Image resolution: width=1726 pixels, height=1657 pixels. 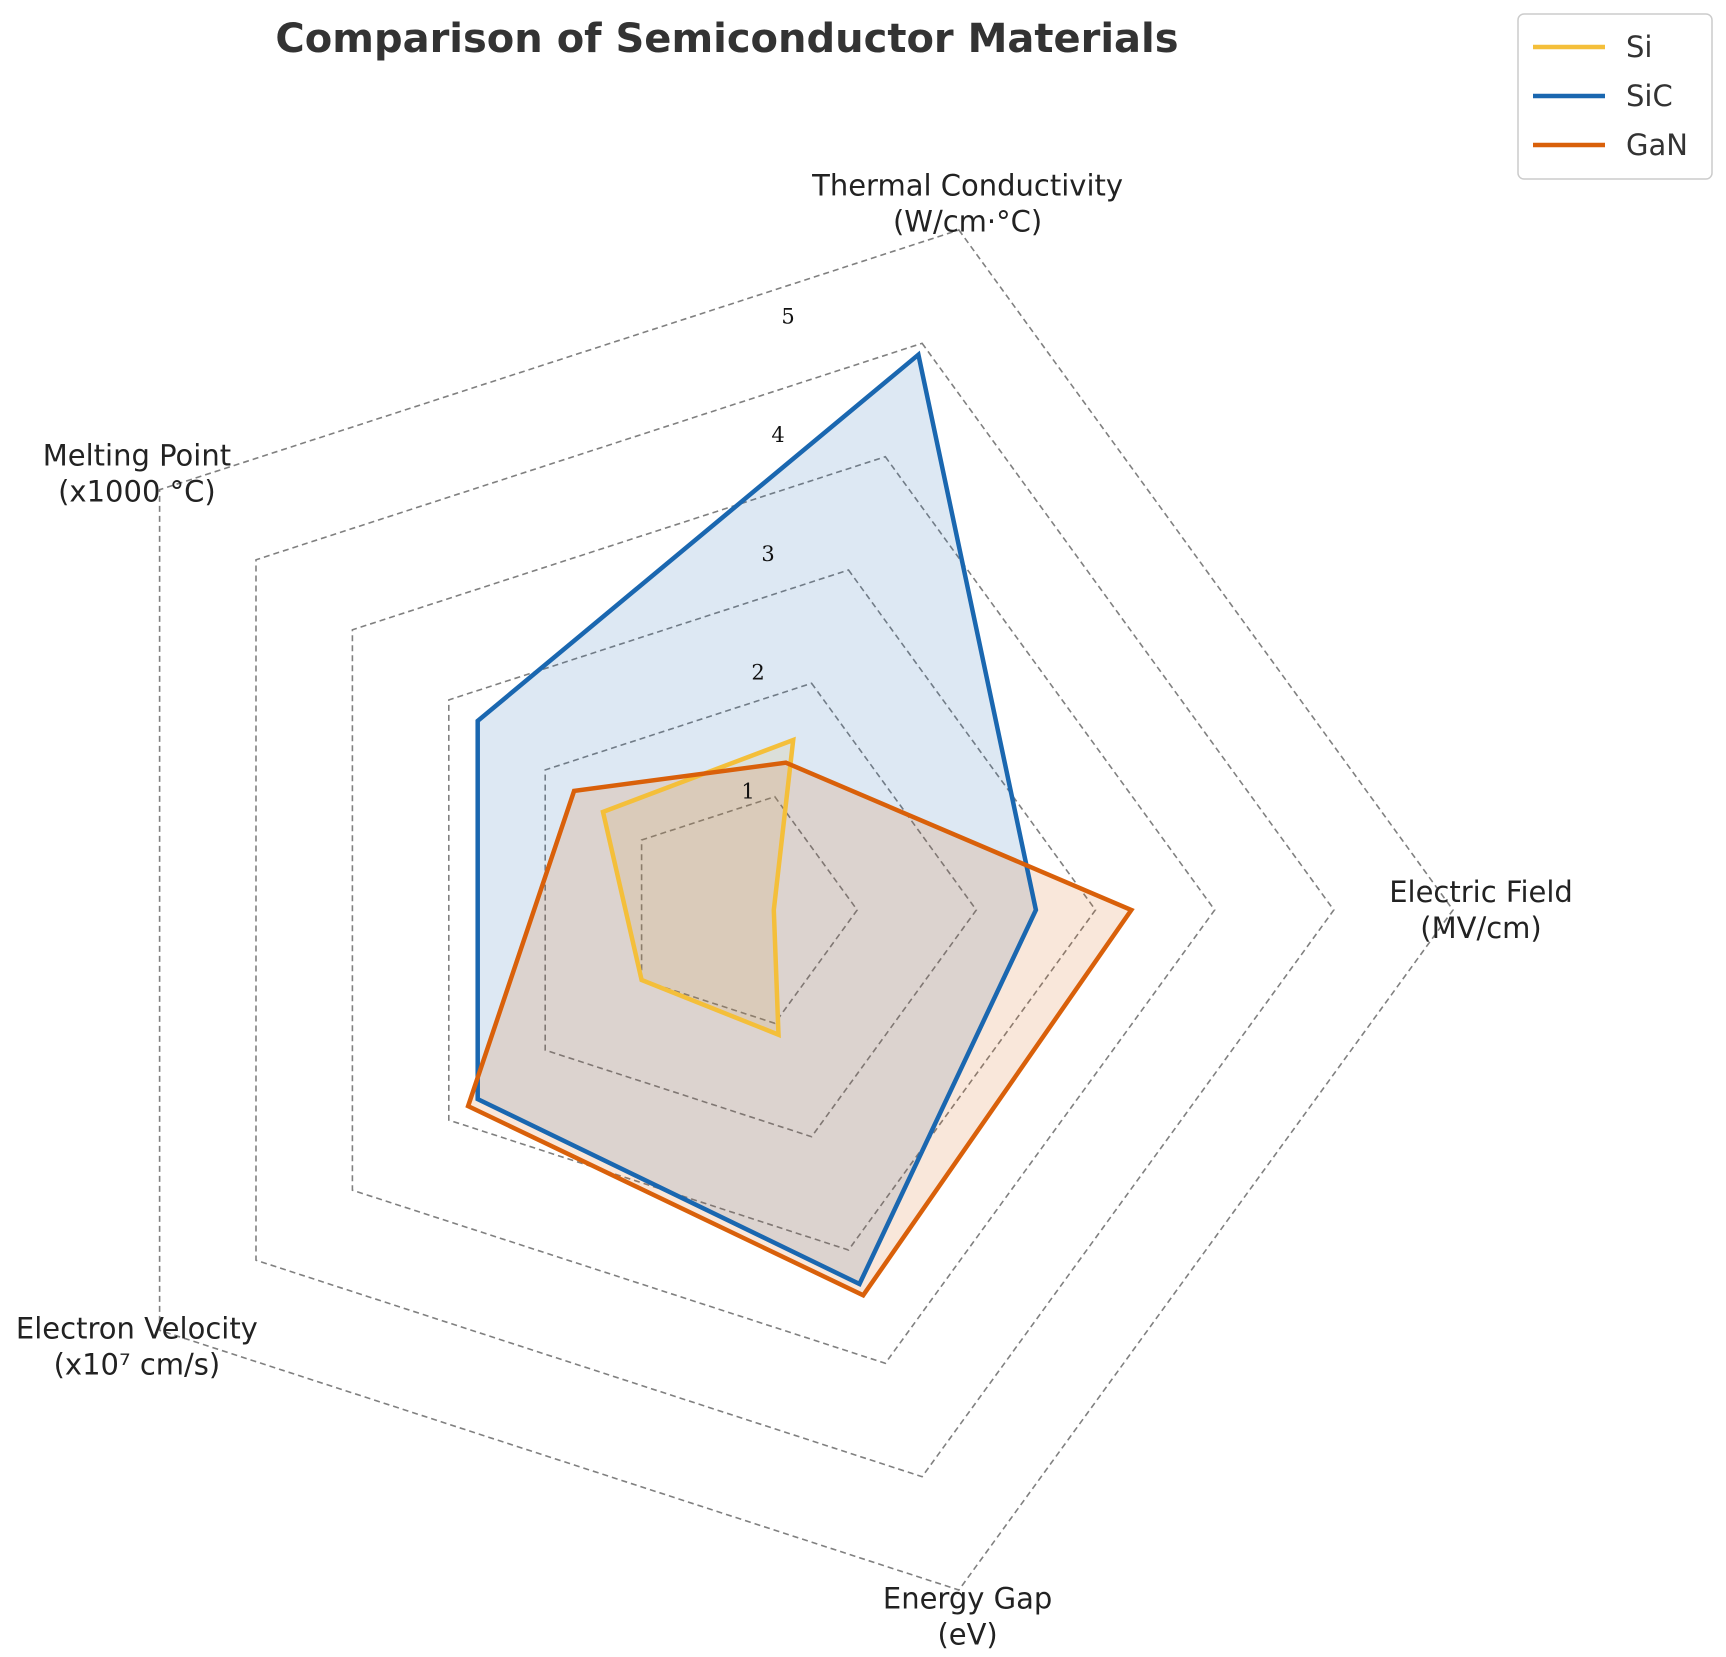 I want to click on axis-label-line2: (x10⁷ cm/s), so click(x=137, y=1365).